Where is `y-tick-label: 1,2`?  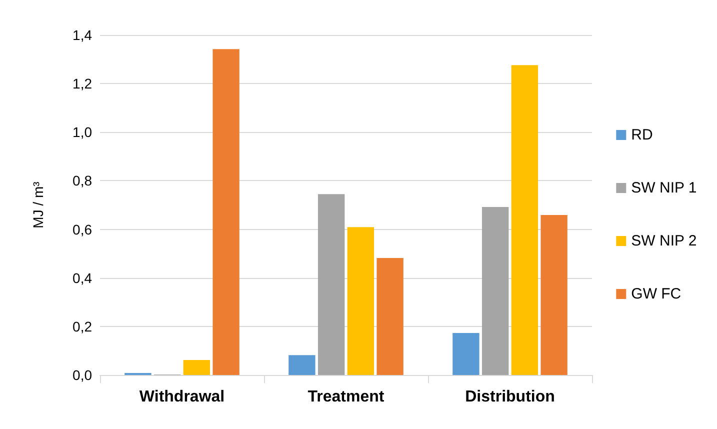
y-tick-label: 1,2 is located at coordinates (82, 84).